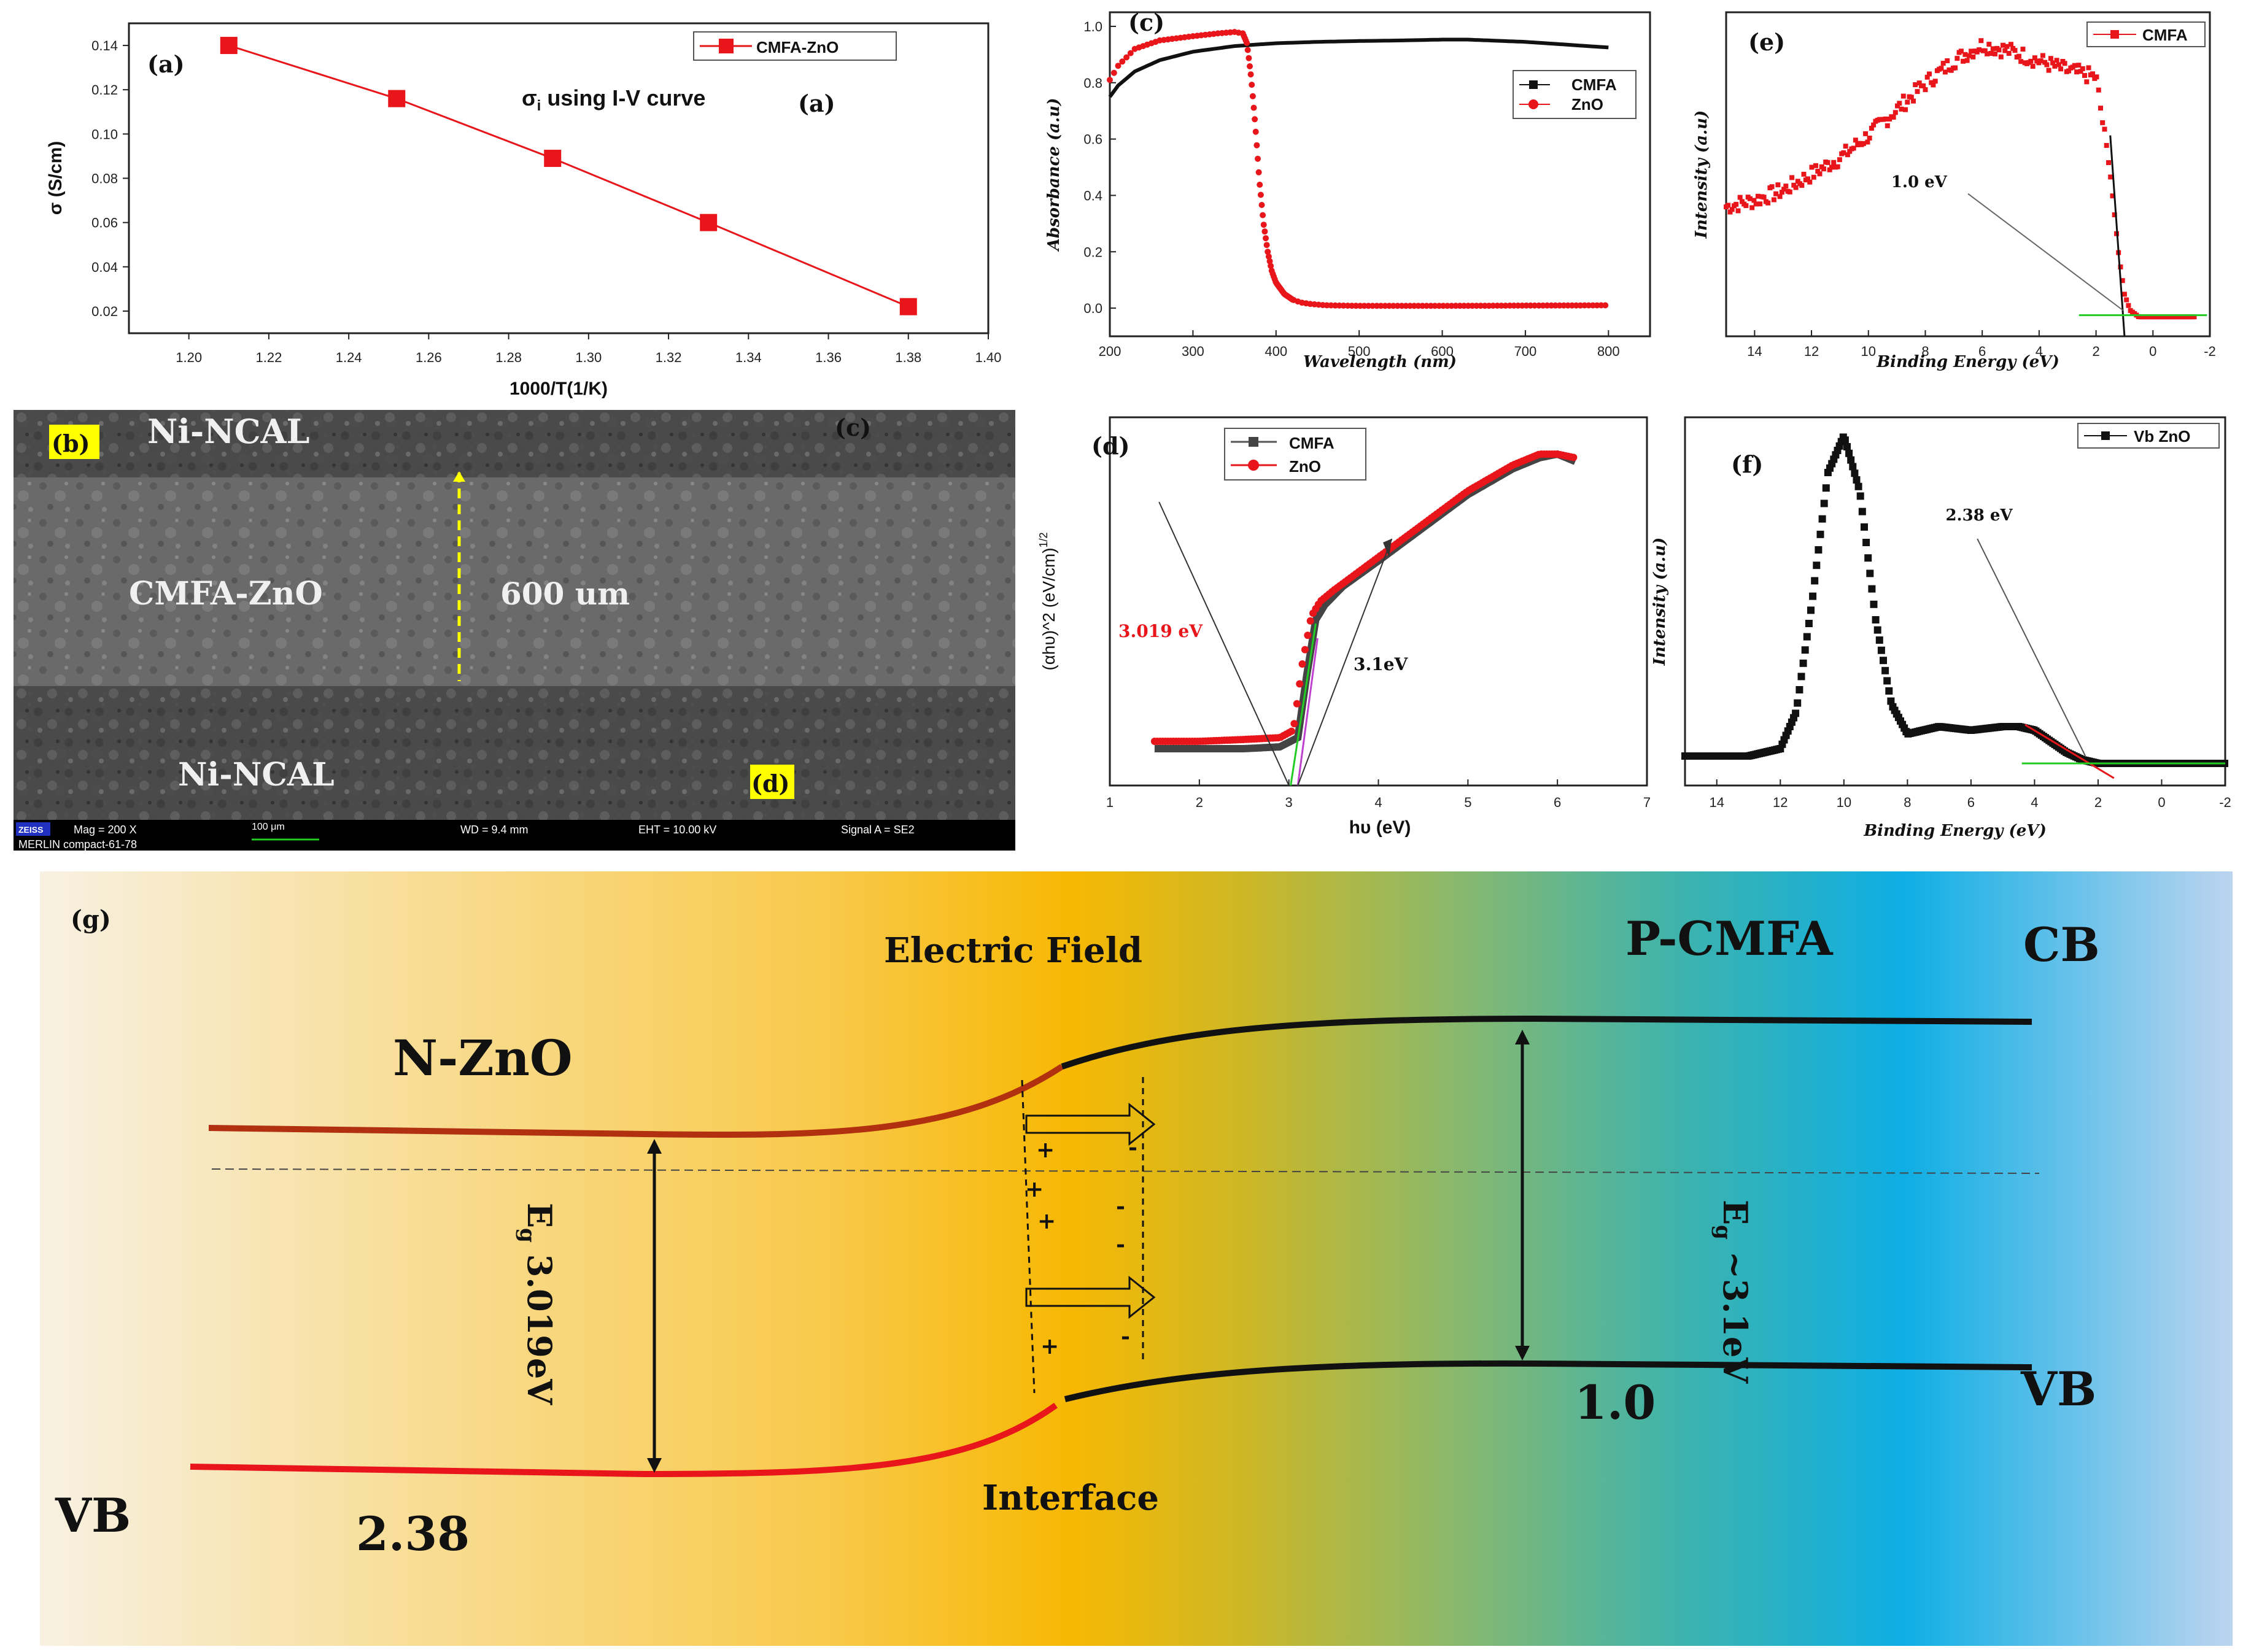 This screenshot has width=2243, height=1652. Describe the element at coordinates (1811, 351) in the screenshot. I see `x-tick-label: 12` at that location.